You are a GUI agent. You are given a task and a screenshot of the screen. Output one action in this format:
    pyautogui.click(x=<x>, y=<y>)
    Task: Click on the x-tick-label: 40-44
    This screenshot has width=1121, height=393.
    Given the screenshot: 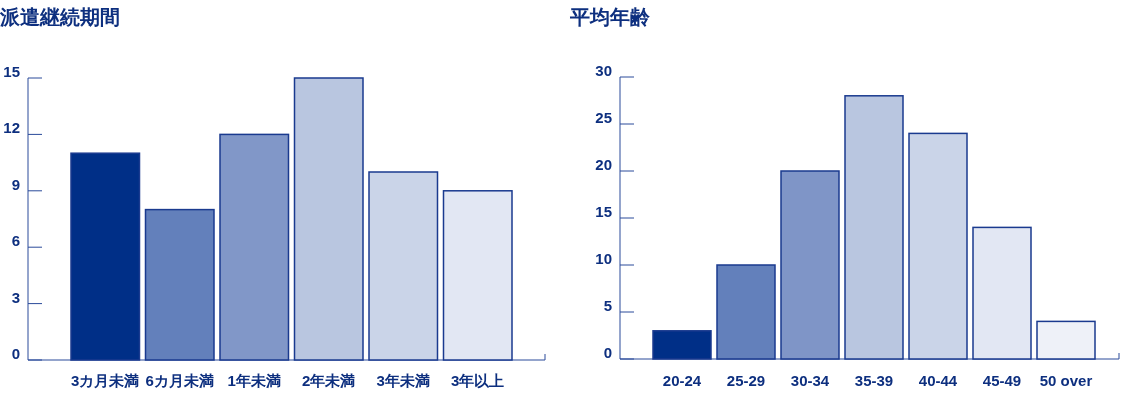 What is the action you would take?
    pyautogui.click(x=938, y=380)
    